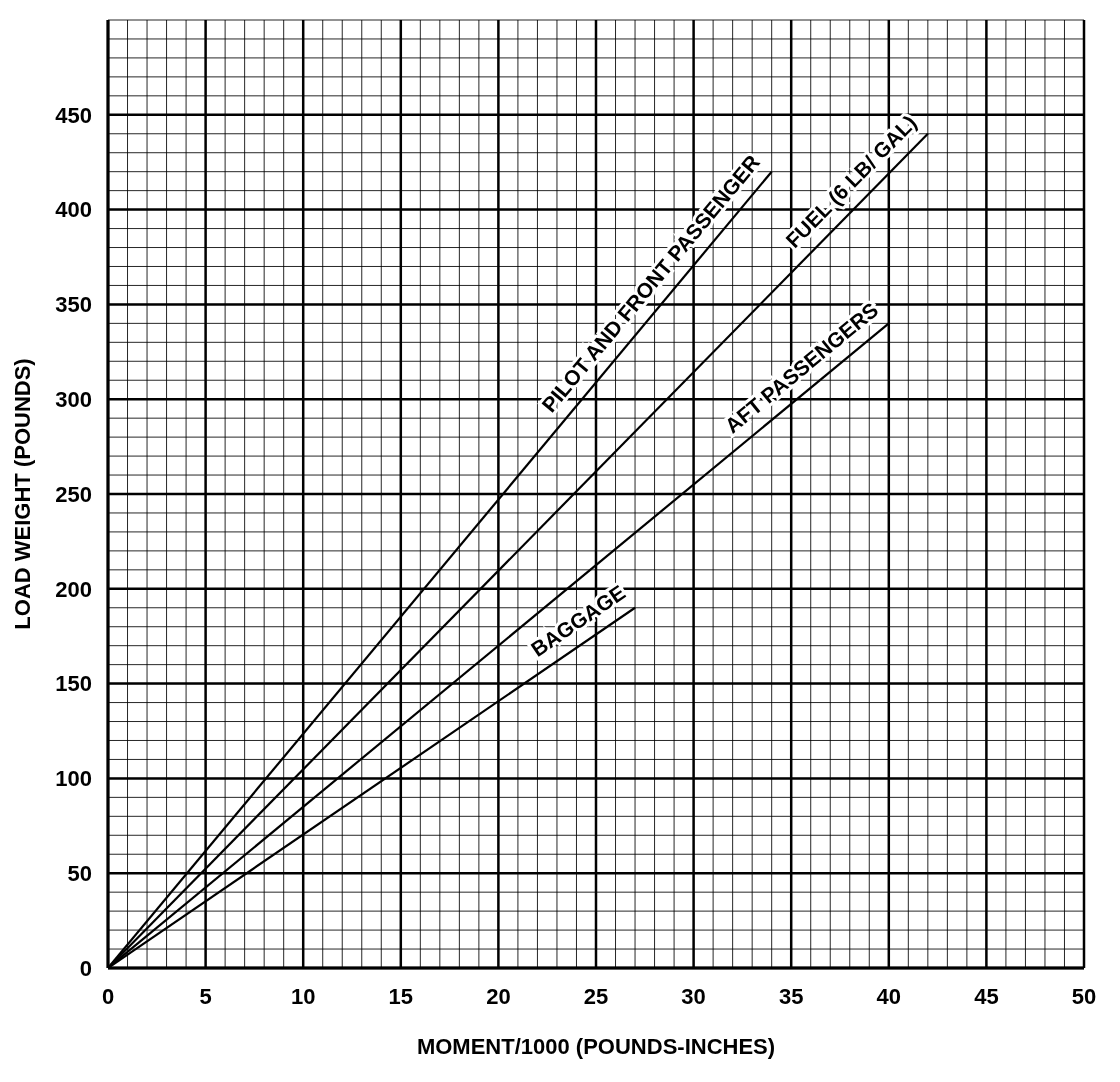 The image size is (1120, 1082). Describe the element at coordinates (73, 305) in the screenshot. I see `y-tick-label: 350` at that location.